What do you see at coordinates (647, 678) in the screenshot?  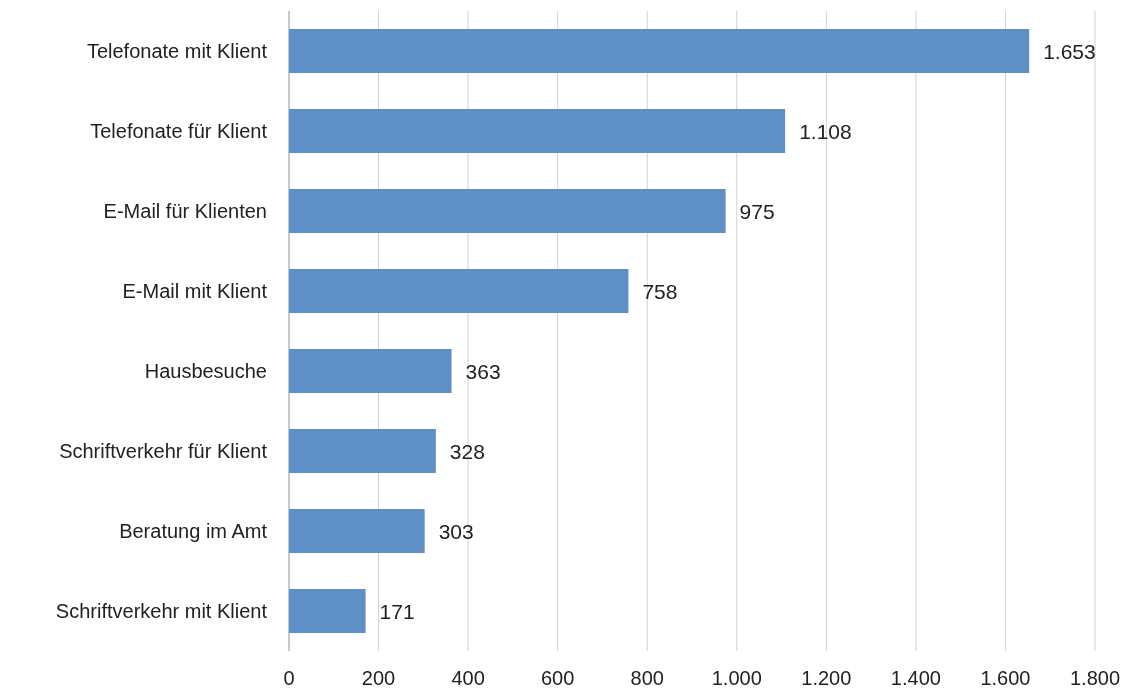 I see `x-tick-label: 800` at bounding box center [647, 678].